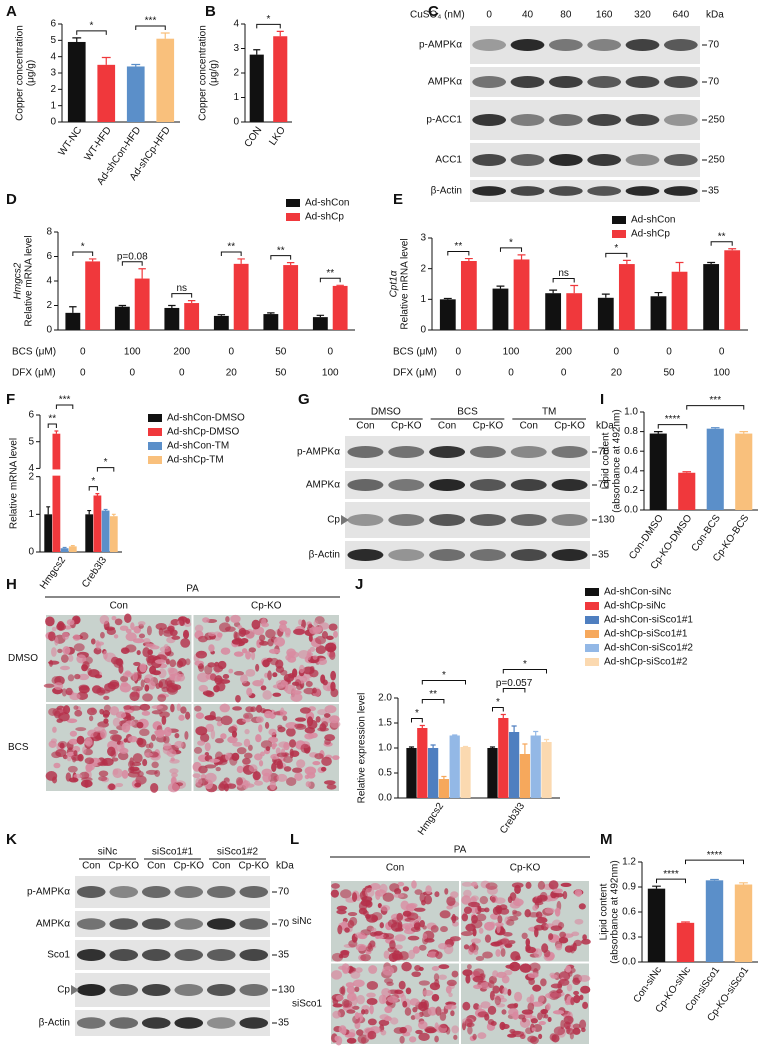 The height and width of the screenshot is (1050, 768). What do you see at coordinates (385, 698) in the screenshot?
I see `y-tick-label: 2.0` at bounding box center [385, 698].